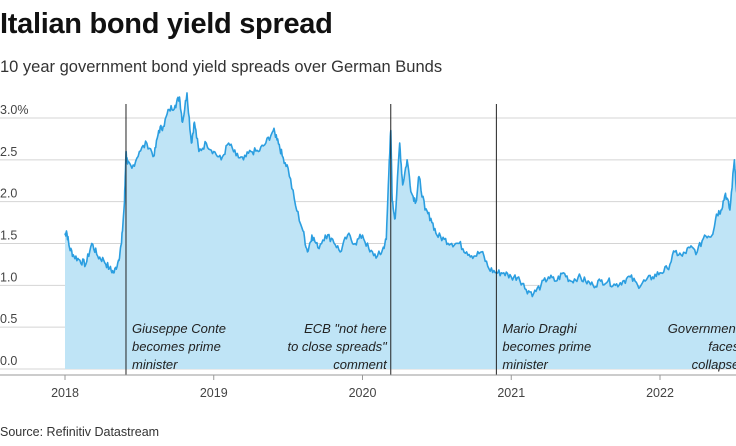 The height and width of the screenshot is (446, 736). What do you see at coordinates (363, 393) in the screenshot?
I see `x-tick-label: 2020` at bounding box center [363, 393].